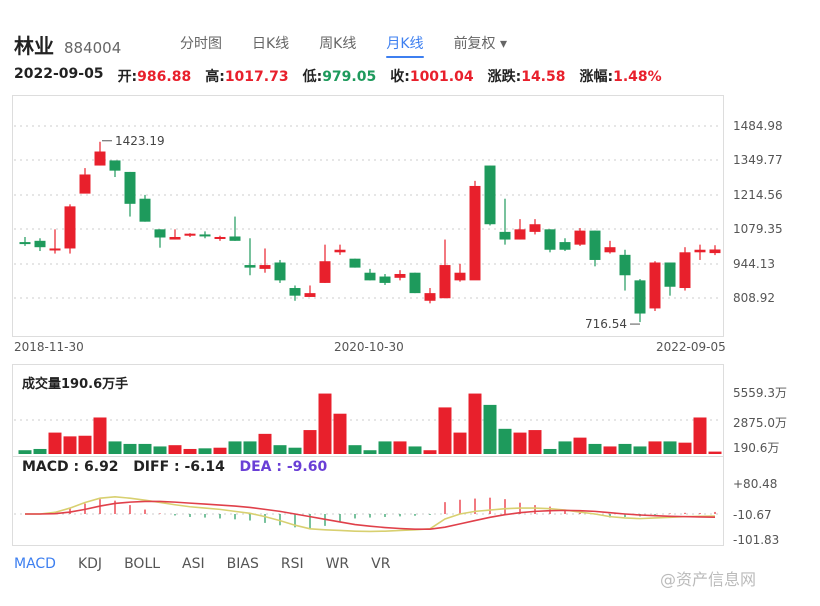  What do you see at coordinates (193, 564) in the screenshot?
I see `indicator-asi: ASI` at bounding box center [193, 564].